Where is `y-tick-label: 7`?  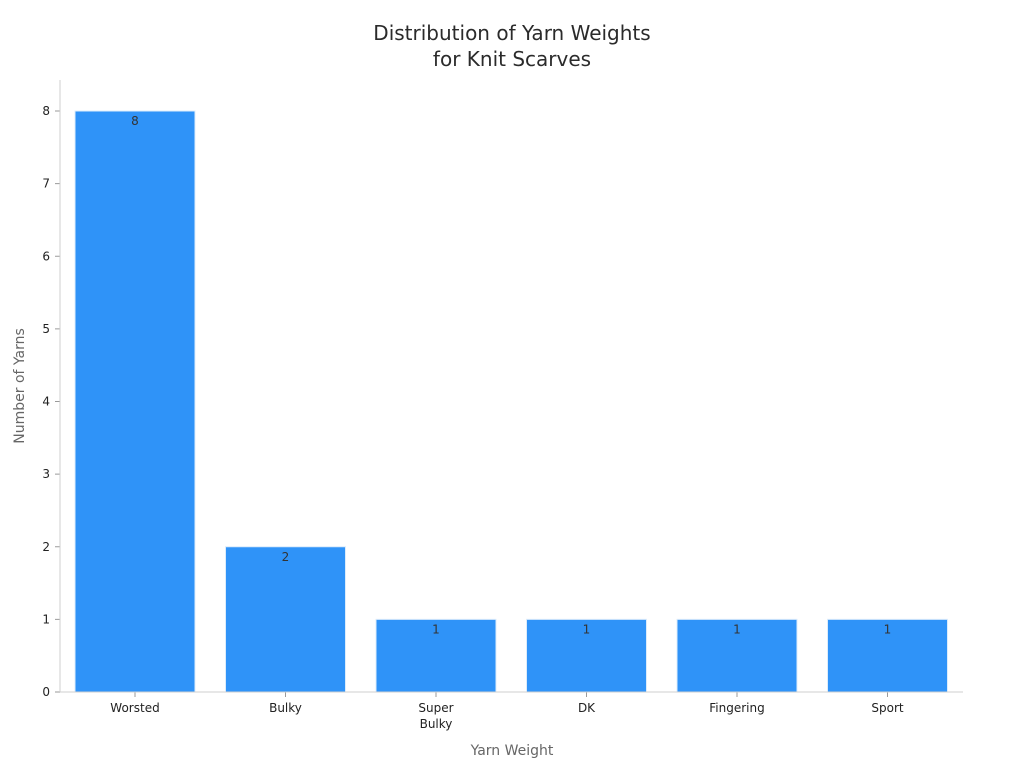 y-tick-label: 7 is located at coordinates (46, 184).